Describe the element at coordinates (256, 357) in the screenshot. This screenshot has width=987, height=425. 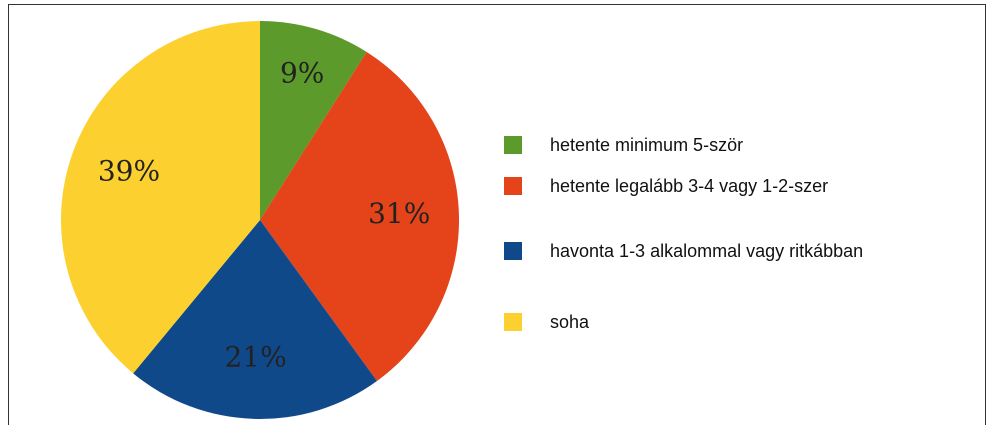
I see `slice-label: 21%` at that location.